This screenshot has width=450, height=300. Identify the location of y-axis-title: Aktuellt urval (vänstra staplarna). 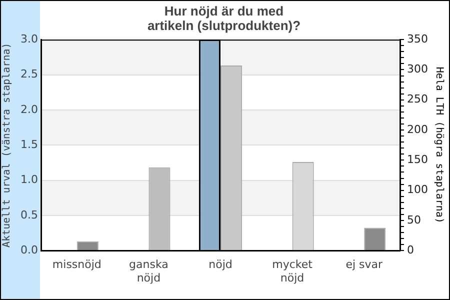
(7, 145).